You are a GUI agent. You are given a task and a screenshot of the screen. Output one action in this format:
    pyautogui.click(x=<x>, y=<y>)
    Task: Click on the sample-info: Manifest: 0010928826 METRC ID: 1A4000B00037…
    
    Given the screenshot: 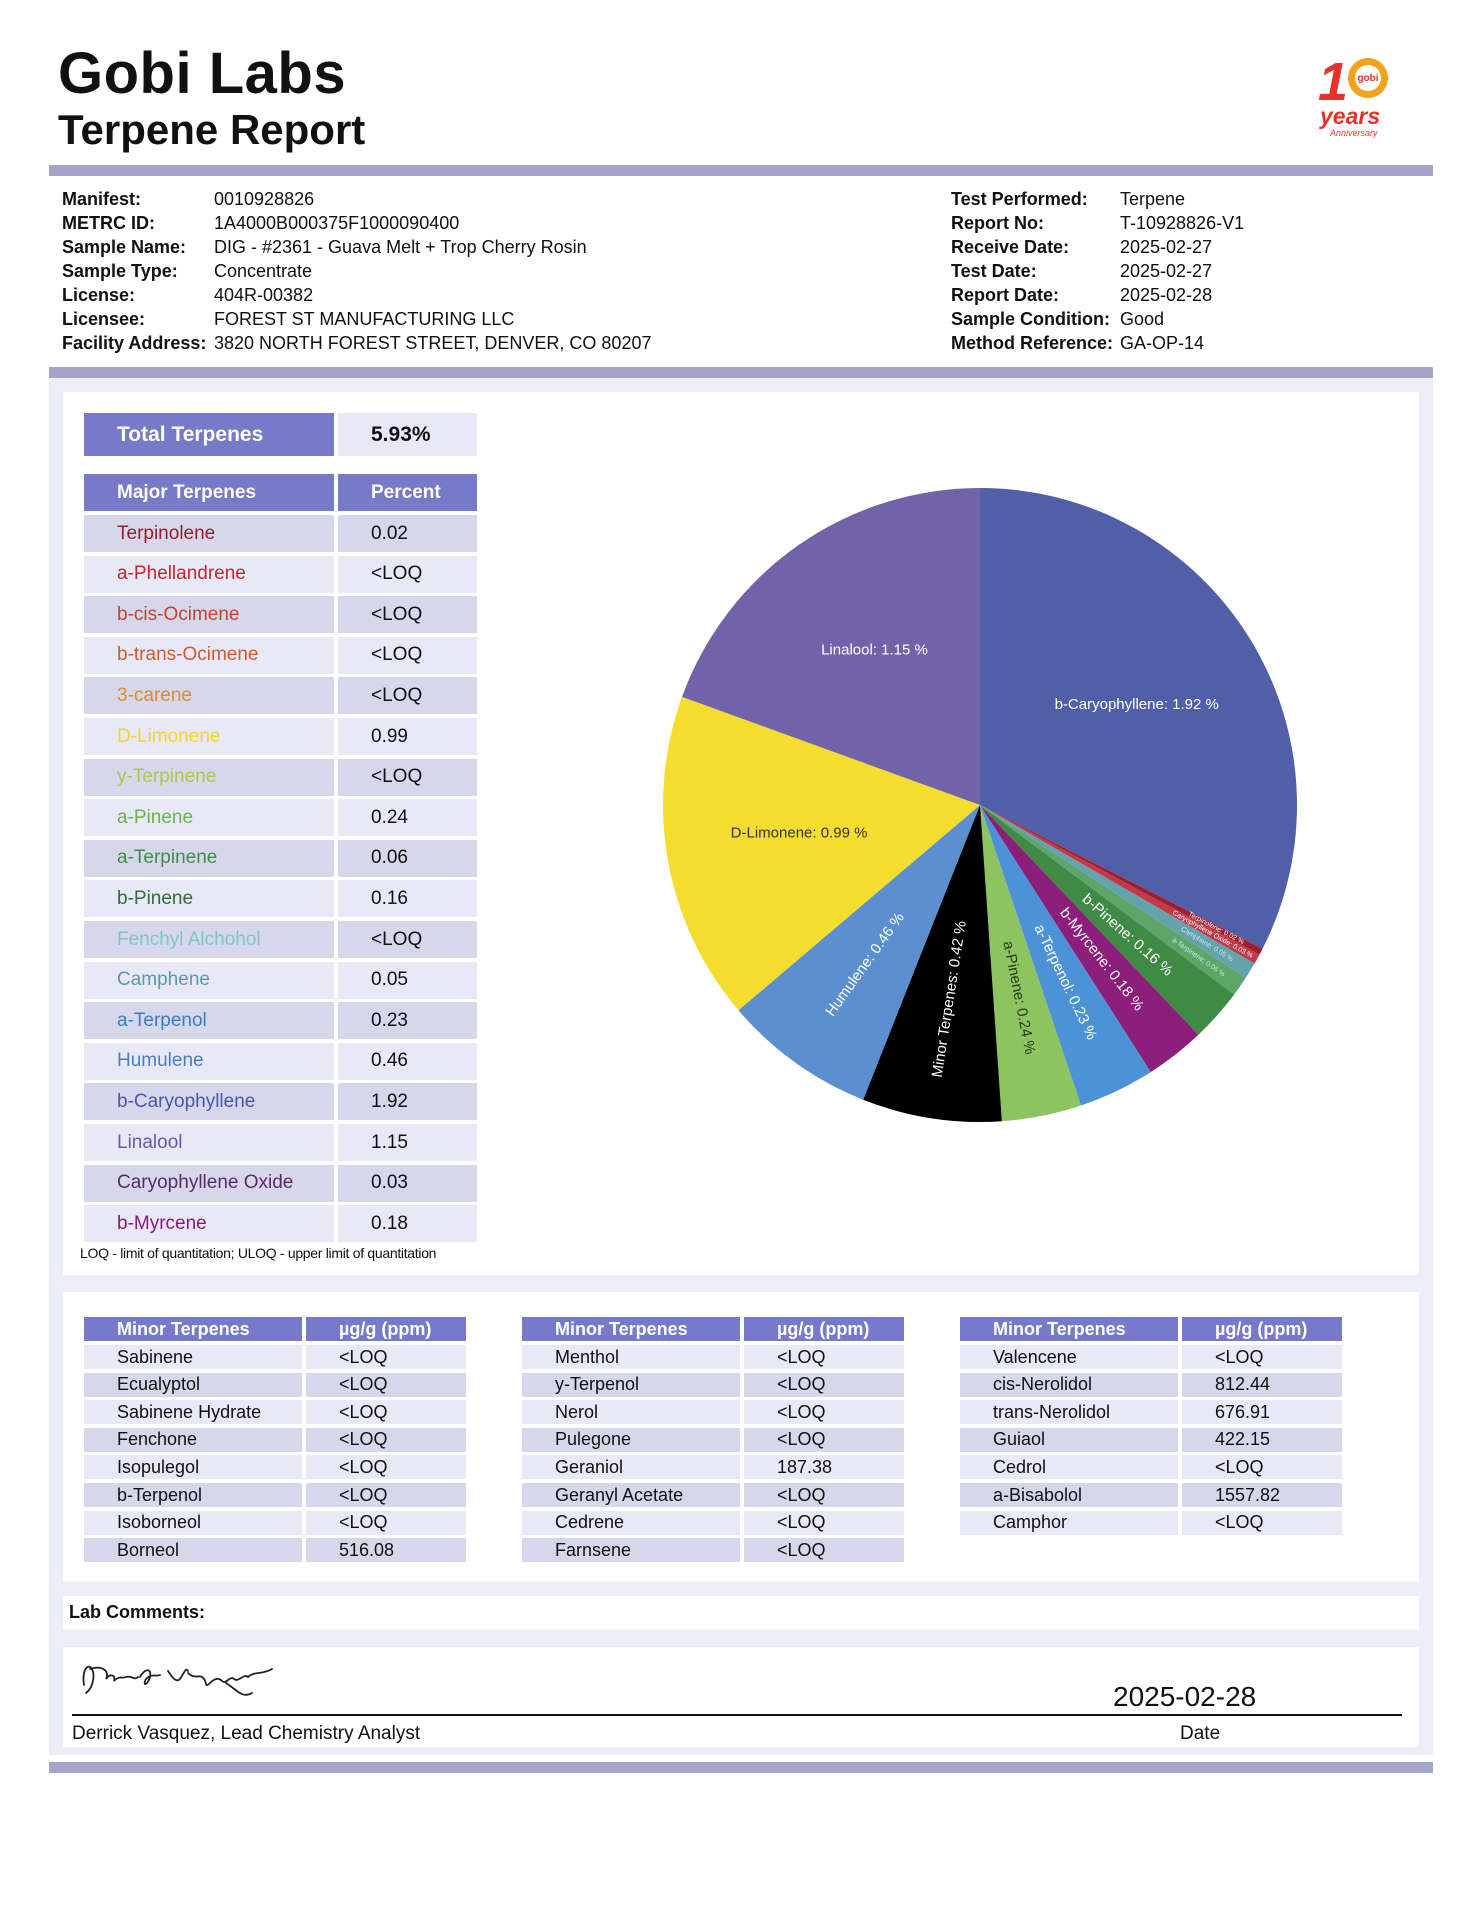 What is the action you would take?
    pyautogui.click(x=356, y=271)
    